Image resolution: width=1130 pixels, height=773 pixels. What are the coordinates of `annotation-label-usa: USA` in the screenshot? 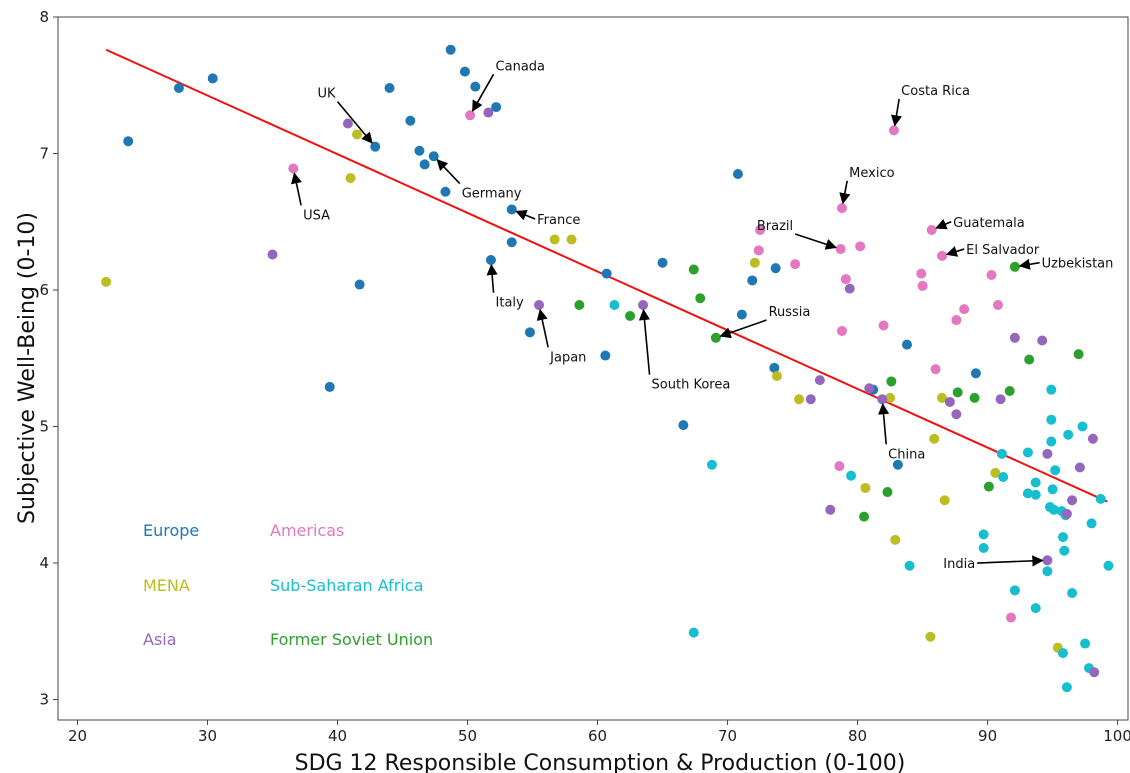 It's located at (316, 215).